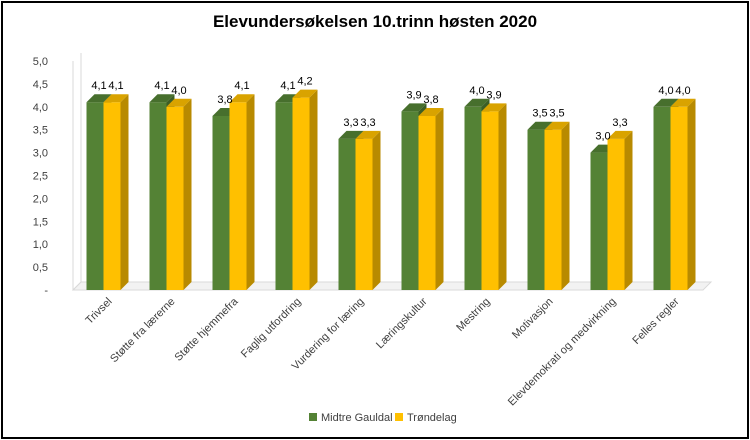 This screenshot has height=440, width=750. I want to click on y-tick-label: 2,5, so click(40, 177).